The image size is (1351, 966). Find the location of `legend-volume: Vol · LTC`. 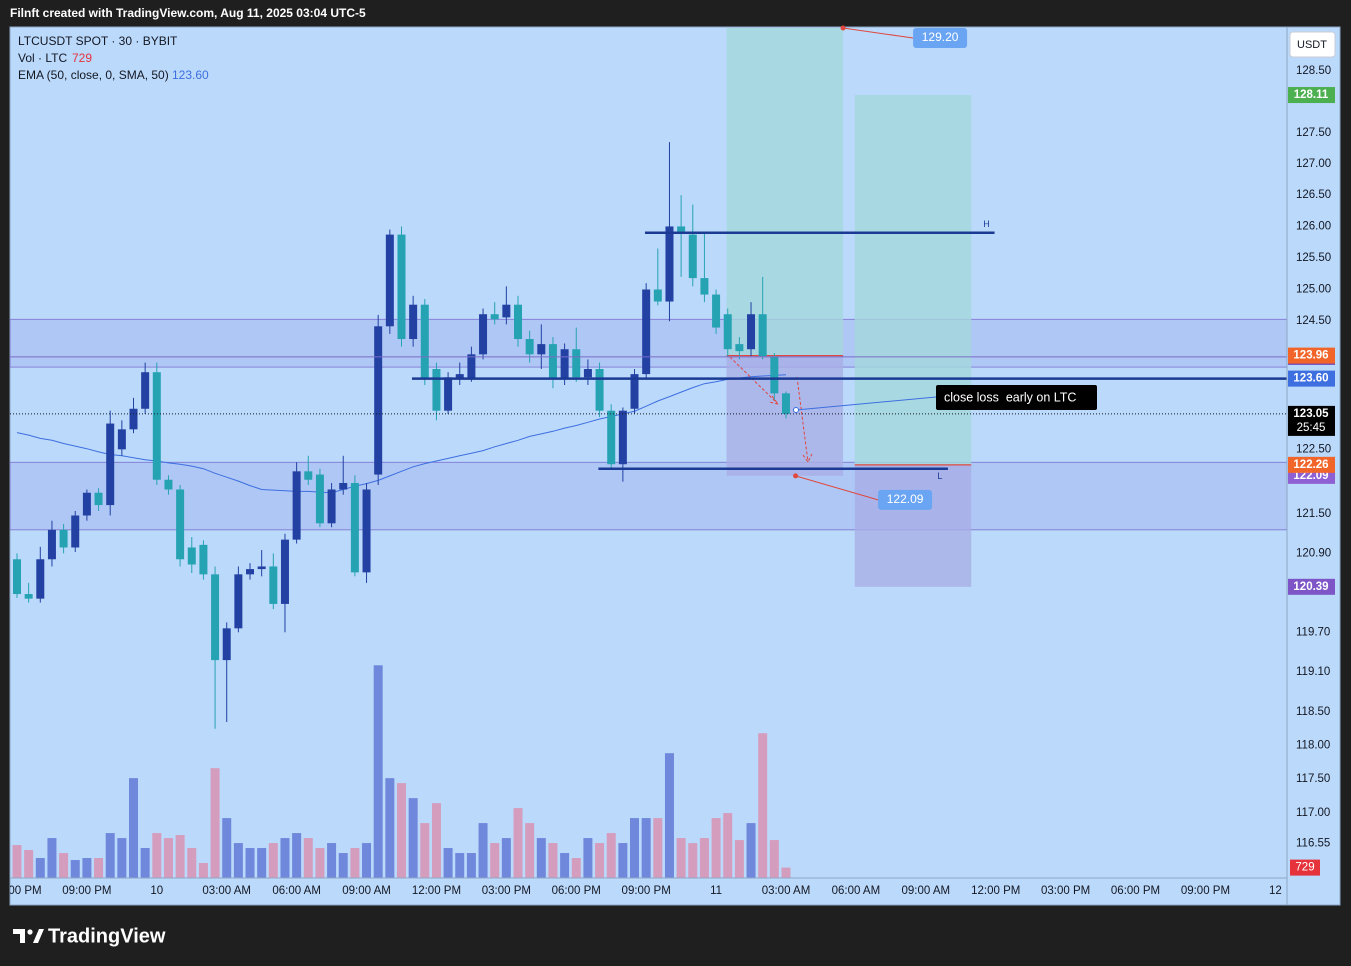

legend-volume: Vol · LTC is located at coordinates (42, 58).